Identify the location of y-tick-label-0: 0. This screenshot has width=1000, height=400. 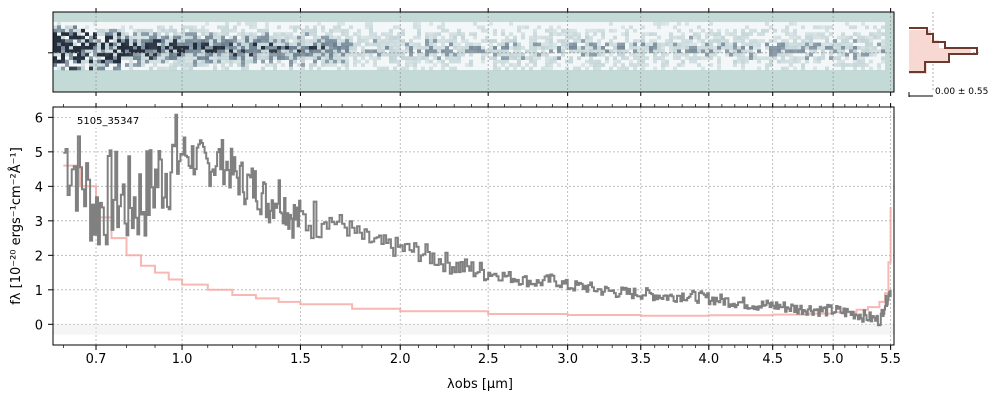
(39, 325).